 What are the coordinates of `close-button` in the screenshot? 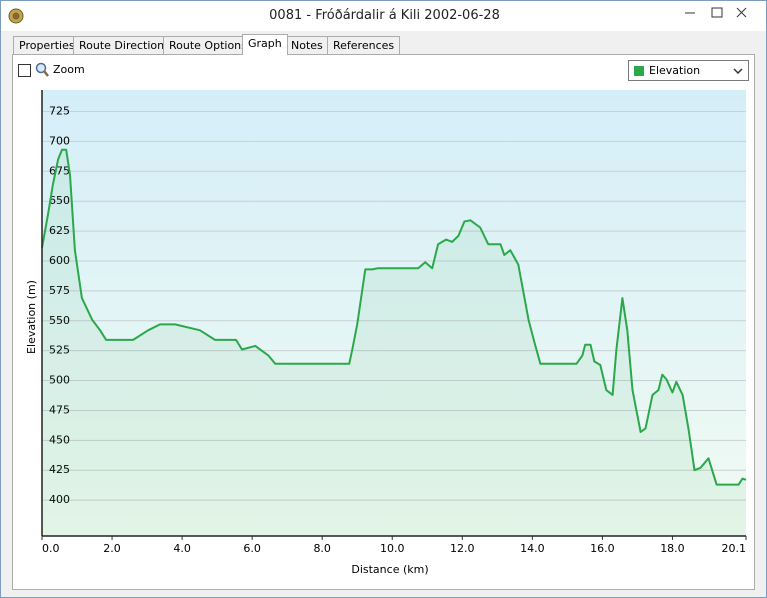 It's located at (741, 12).